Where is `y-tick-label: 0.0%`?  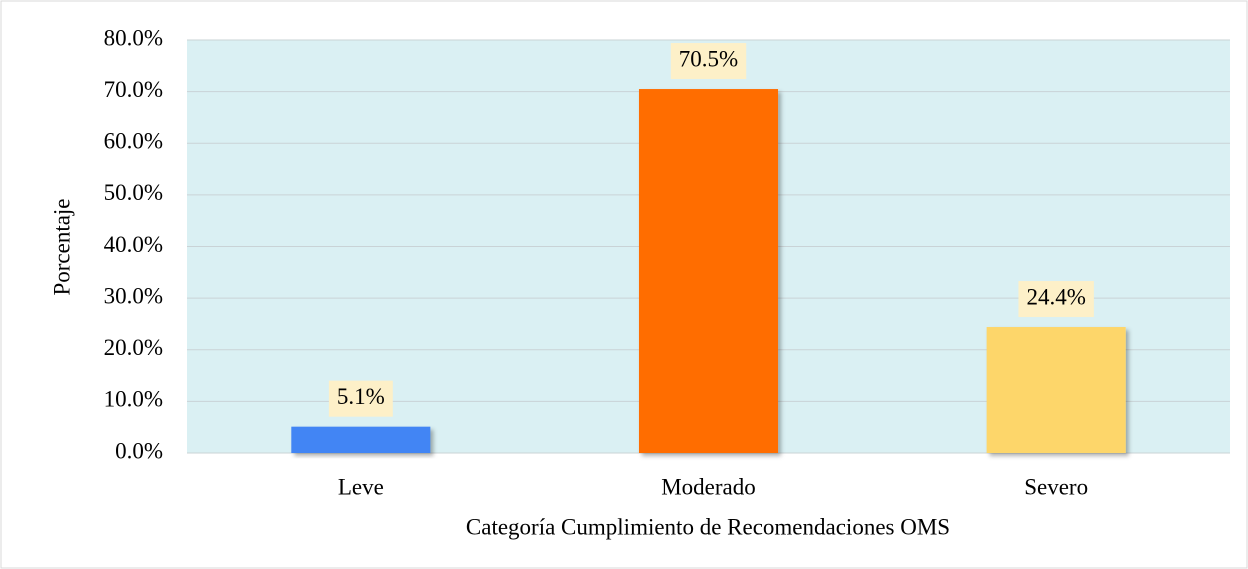
y-tick-label: 0.0% is located at coordinates (139, 450).